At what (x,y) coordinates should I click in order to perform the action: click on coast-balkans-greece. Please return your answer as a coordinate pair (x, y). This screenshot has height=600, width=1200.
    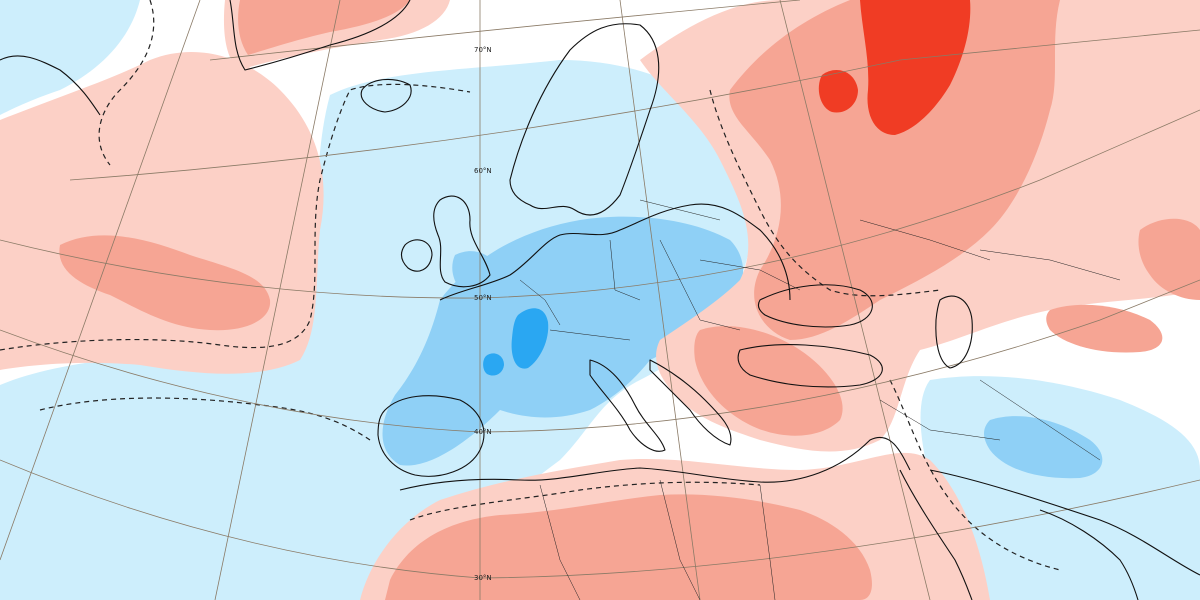
    Looking at the image, I should click on (690, 402).